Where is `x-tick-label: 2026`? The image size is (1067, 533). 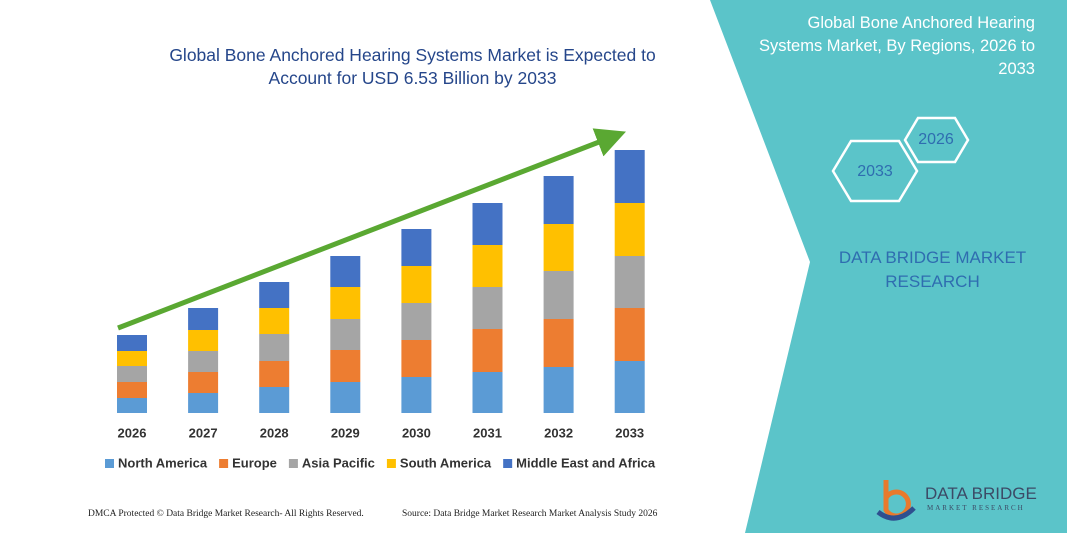
x-tick-label: 2026 is located at coordinates (132, 432).